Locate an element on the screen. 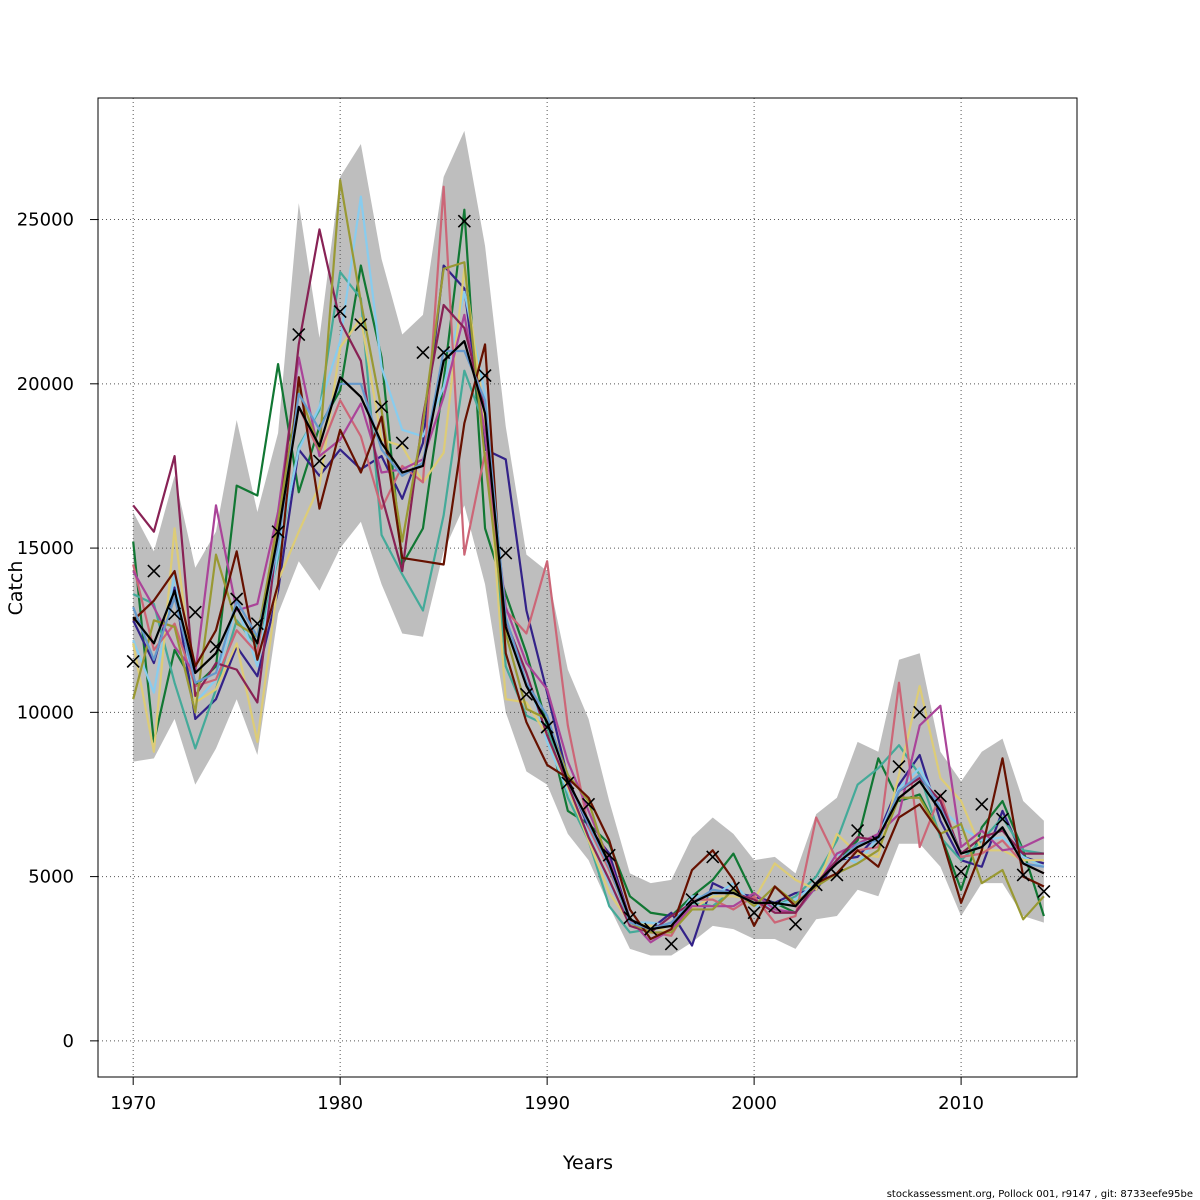  observed-point-1979 is located at coordinates (319, 461).